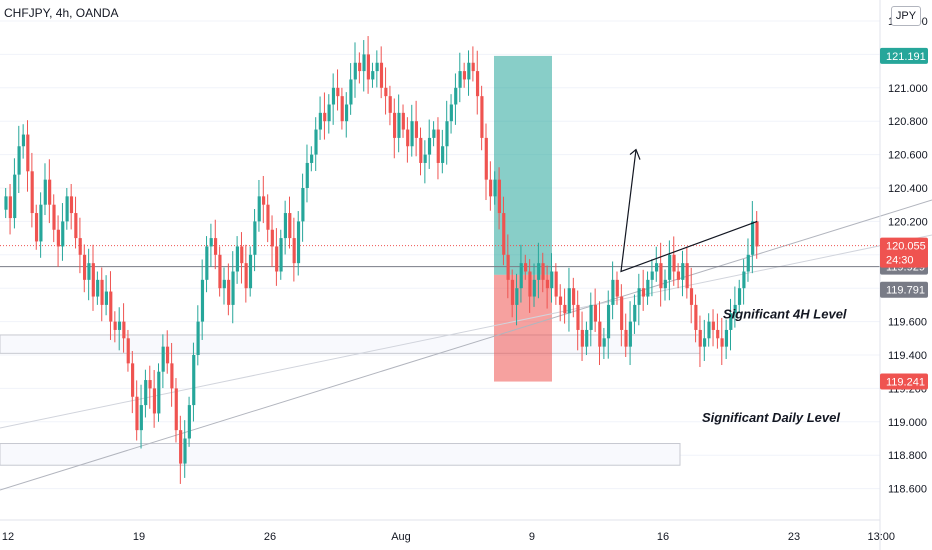  What do you see at coordinates (907, 456) in the screenshot?
I see `y-tick-label: 118.800` at bounding box center [907, 456].